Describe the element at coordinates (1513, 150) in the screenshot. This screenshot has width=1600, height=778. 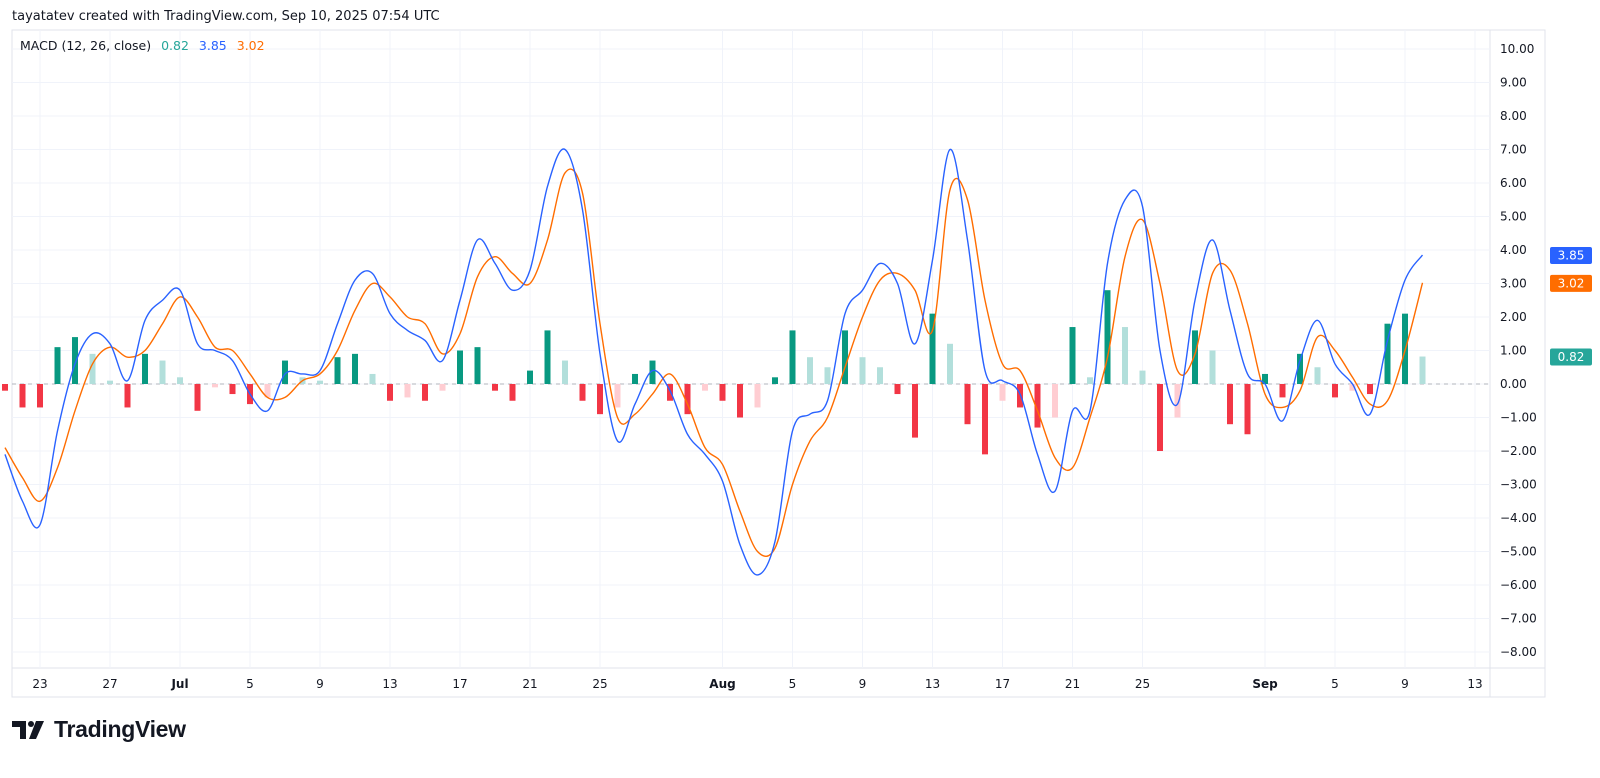
I see `y-tick-label: 7.00` at that location.